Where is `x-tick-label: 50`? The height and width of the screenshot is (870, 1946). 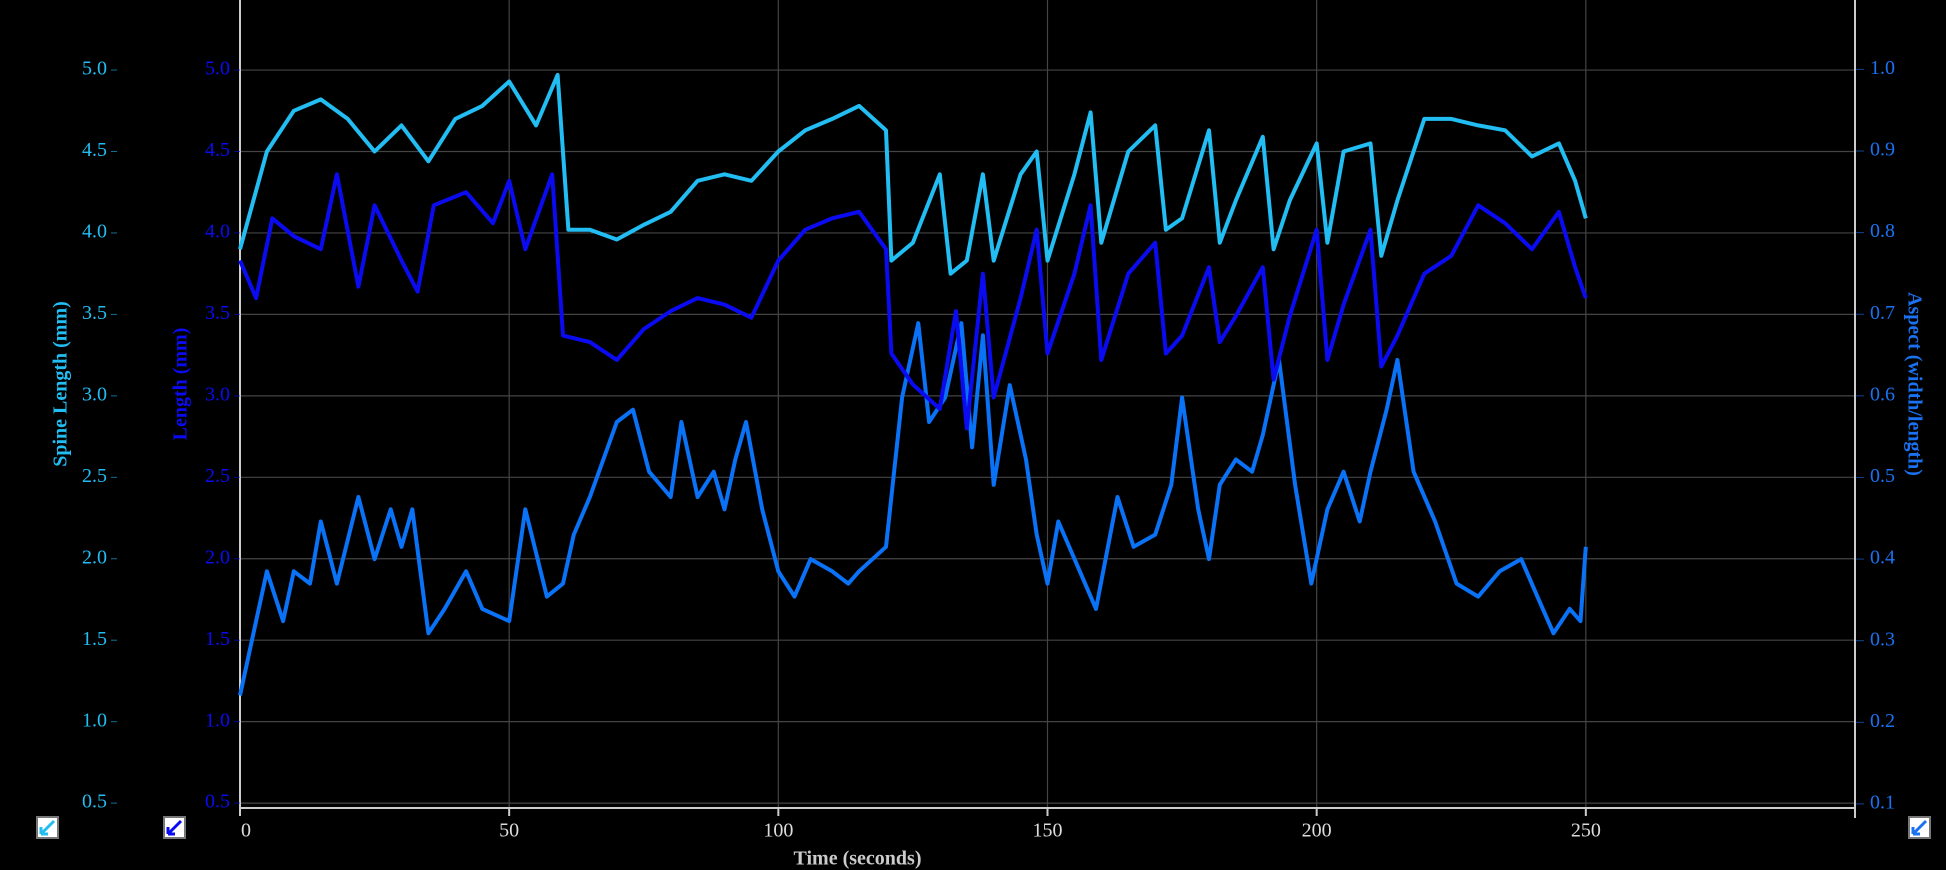
x-tick-label: 50 is located at coordinates (509, 831).